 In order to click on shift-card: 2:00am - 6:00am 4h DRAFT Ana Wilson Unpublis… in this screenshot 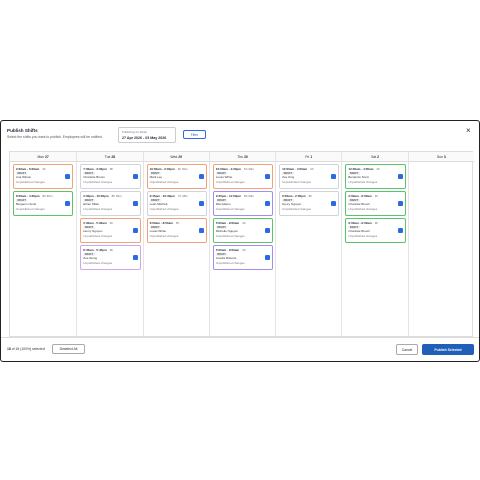, I will do `click(43, 176)`.